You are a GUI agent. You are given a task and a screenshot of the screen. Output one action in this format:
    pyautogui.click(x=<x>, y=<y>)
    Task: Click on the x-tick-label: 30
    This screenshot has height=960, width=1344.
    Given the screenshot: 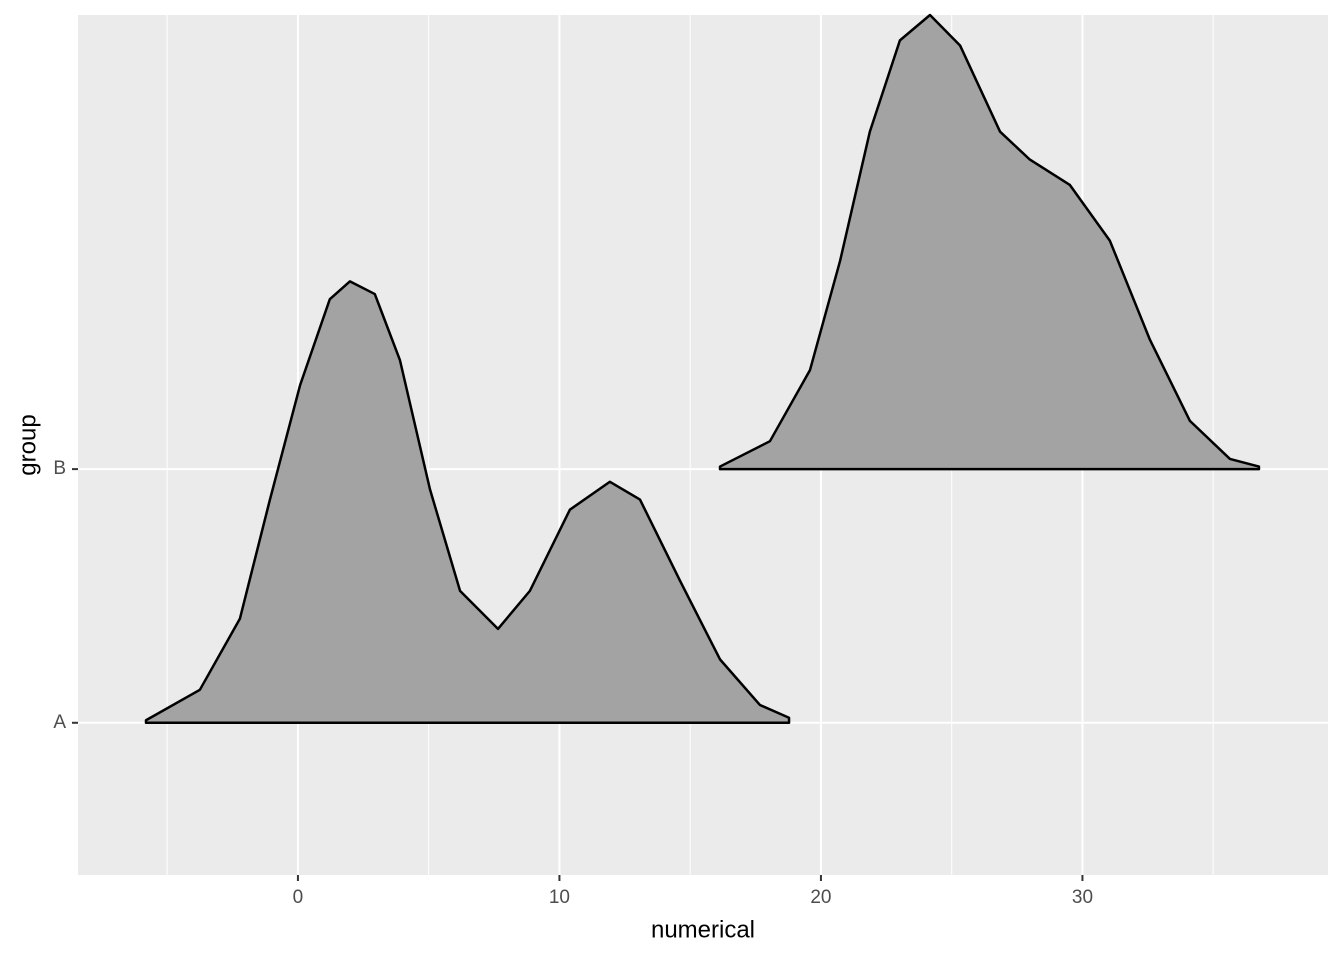 What is the action you would take?
    pyautogui.click(x=1082, y=897)
    